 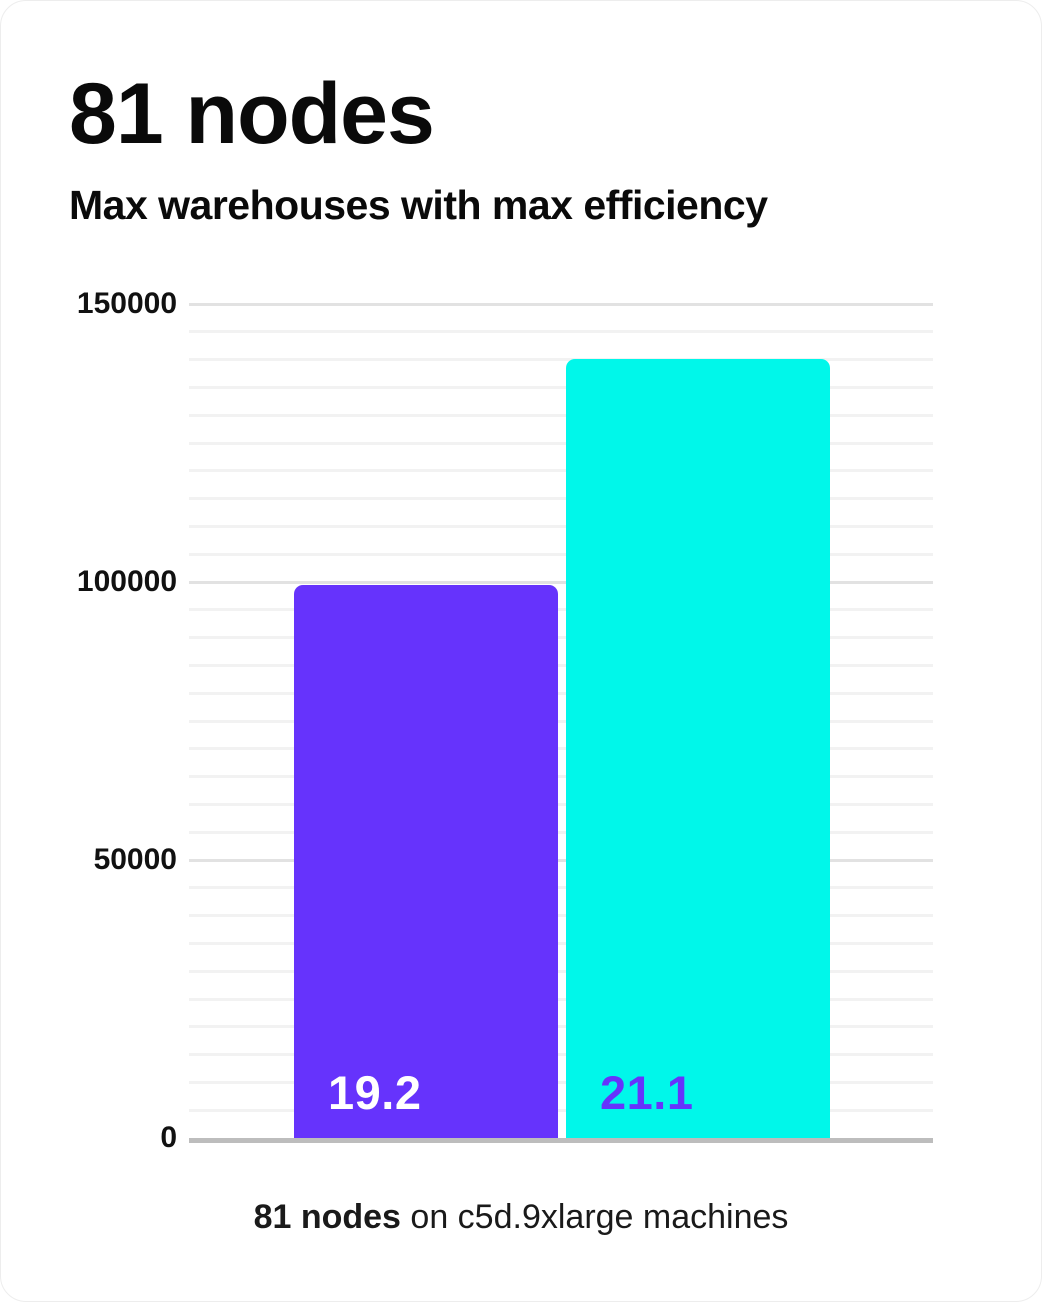 I want to click on bar: 19.2, so click(x=426, y=861).